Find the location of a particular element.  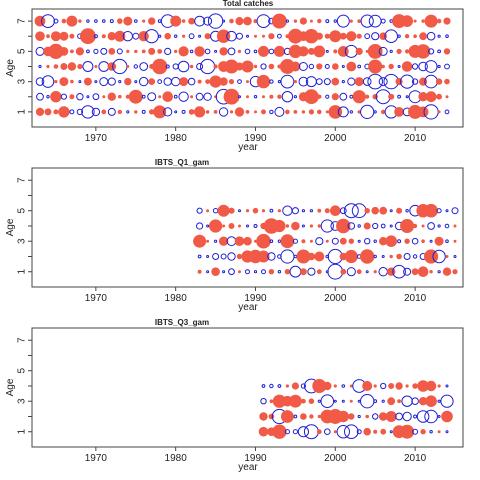

panel-title: IBTS_Q3_gam is located at coordinates (182, 322).